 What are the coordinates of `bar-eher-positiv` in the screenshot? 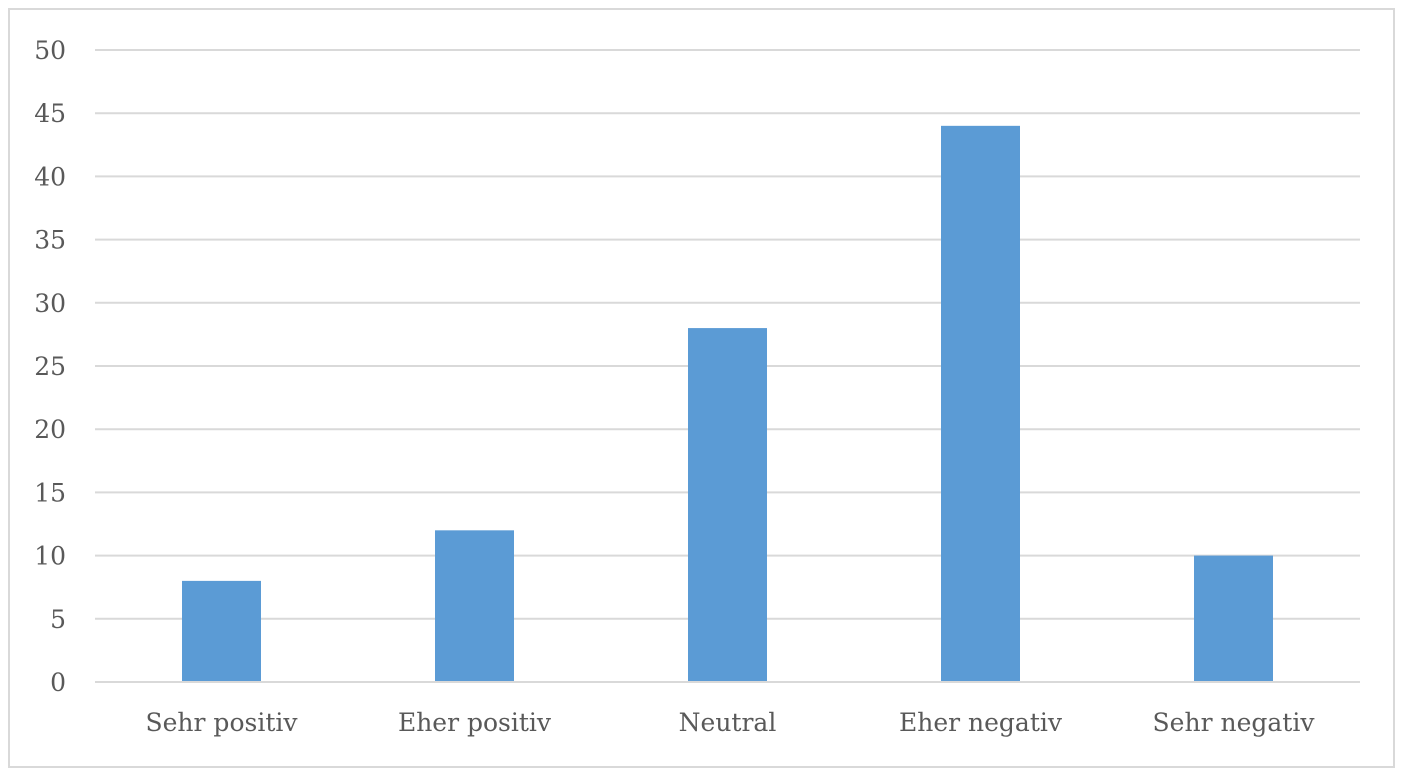 It's located at (474, 606).